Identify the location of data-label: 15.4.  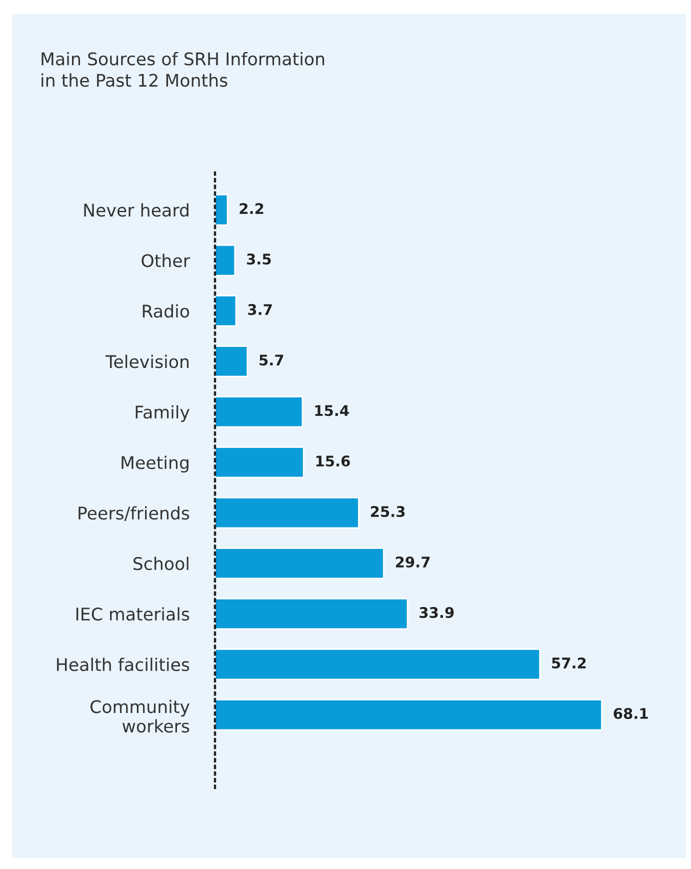
(332, 410).